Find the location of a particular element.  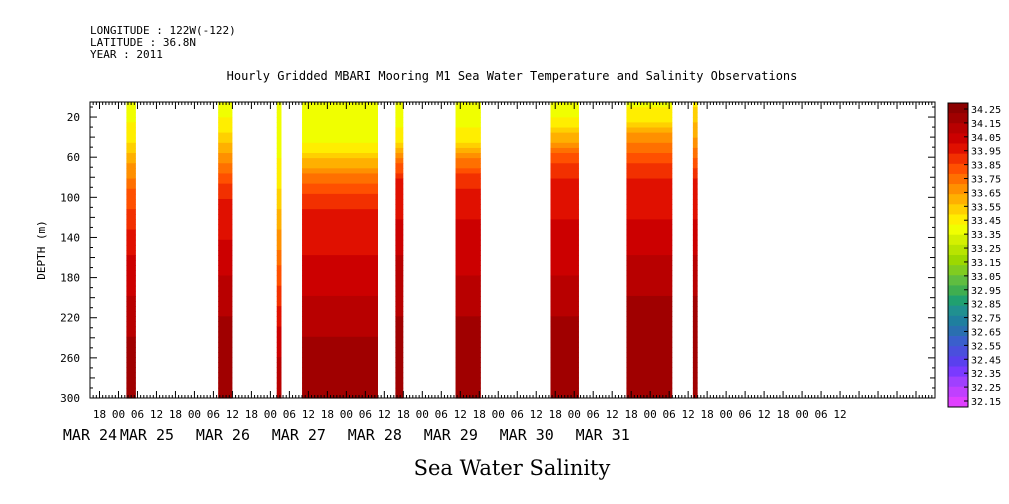

y-tick-label: 220 is located at coordinates (70, 318).